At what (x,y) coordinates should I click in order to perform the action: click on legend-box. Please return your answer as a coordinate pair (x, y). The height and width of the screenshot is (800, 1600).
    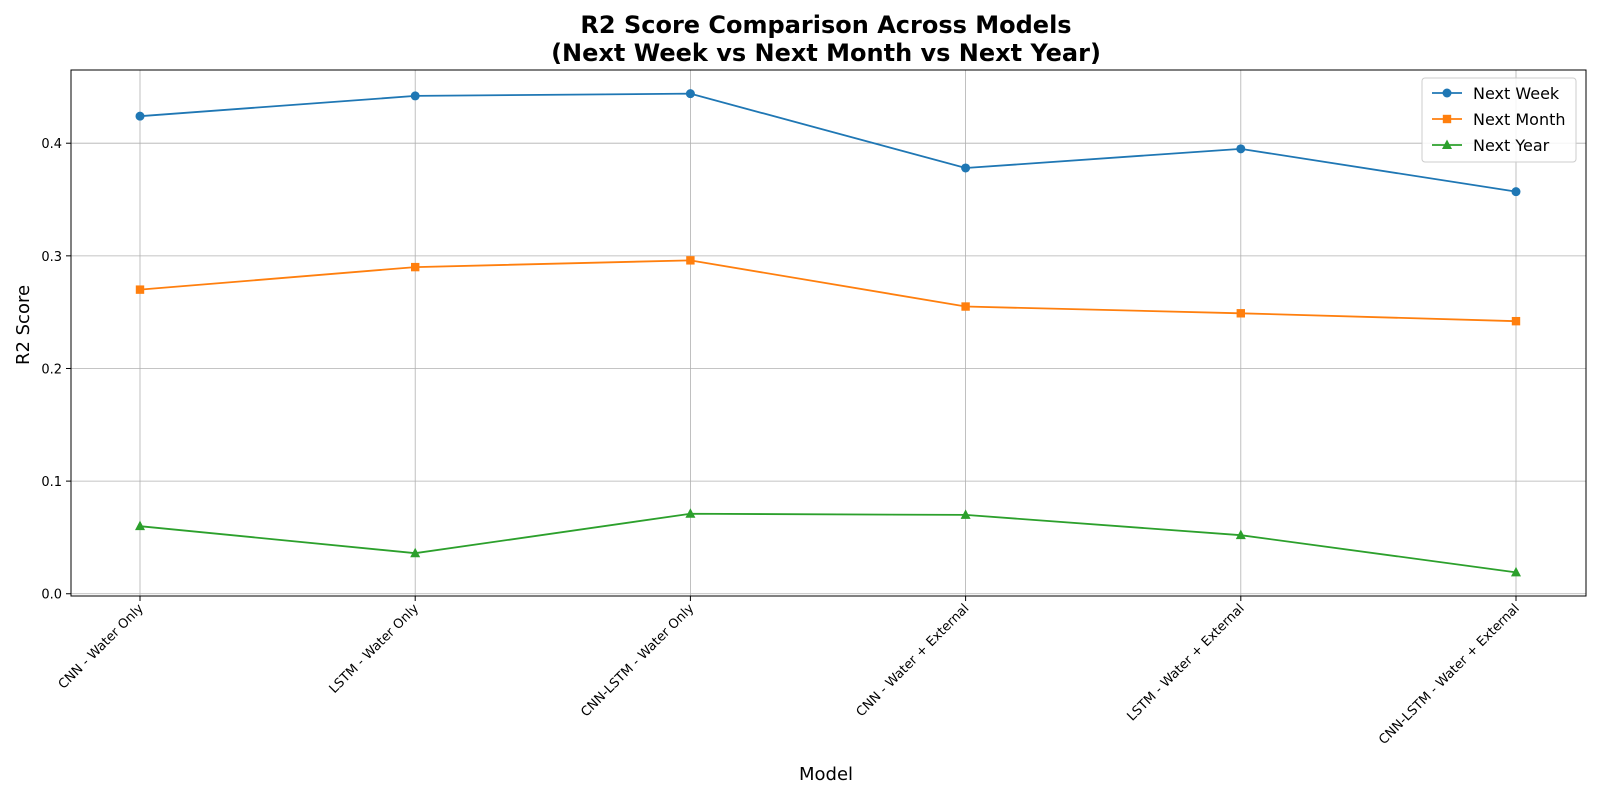
    Looking at the image, I should click on (1499, 120).